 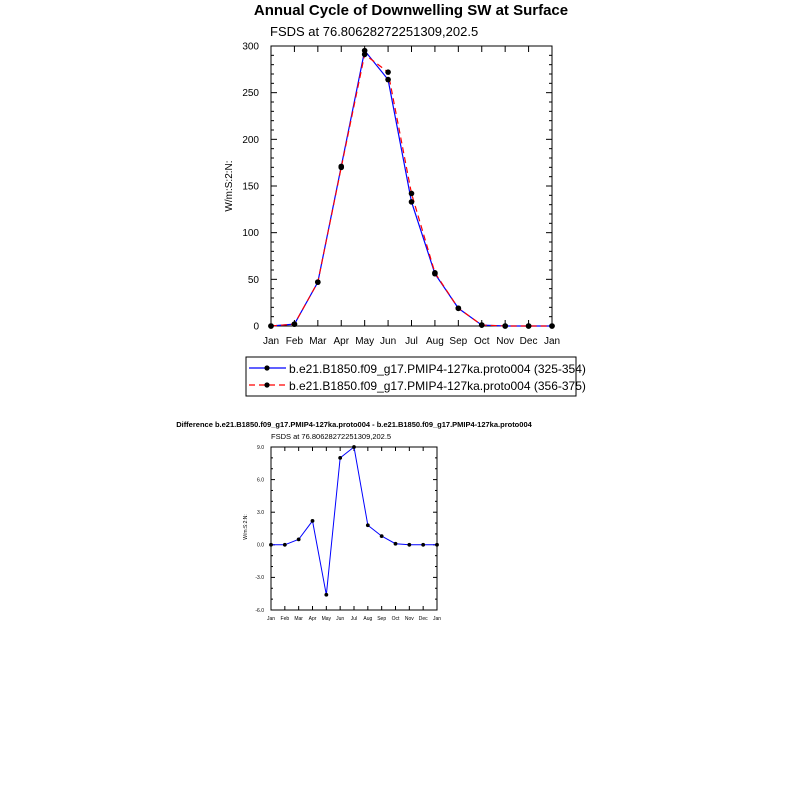 What do you see at coordinates (298, 619) in the screenshot?
I see `diff-x-tick-label: Mar` at bounding box center [298, 619].